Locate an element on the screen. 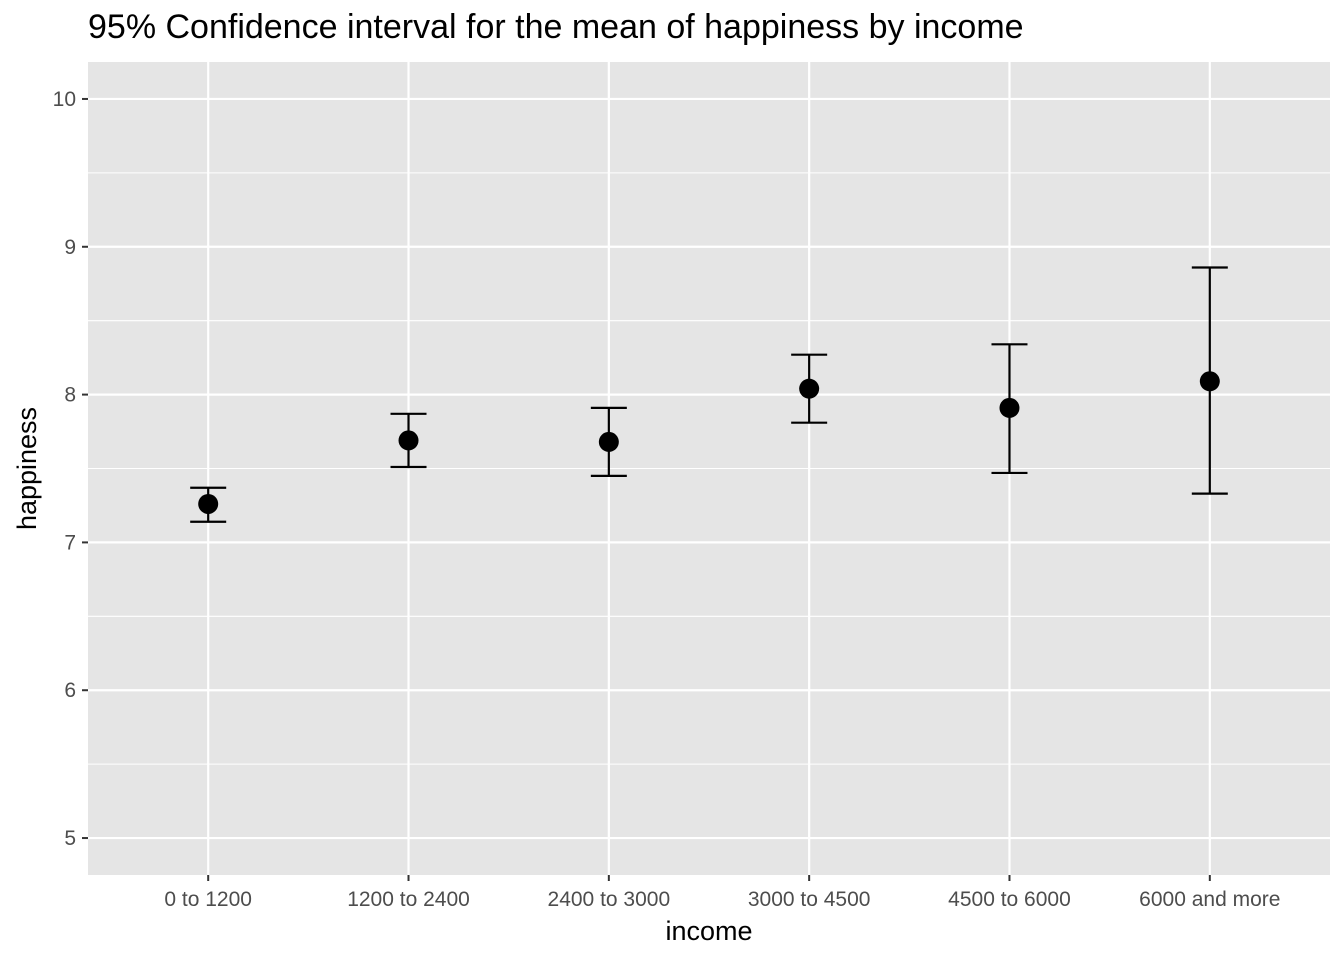 This screenshot has height=960, width=1344. mean-points is located at coordinates (709, 442).